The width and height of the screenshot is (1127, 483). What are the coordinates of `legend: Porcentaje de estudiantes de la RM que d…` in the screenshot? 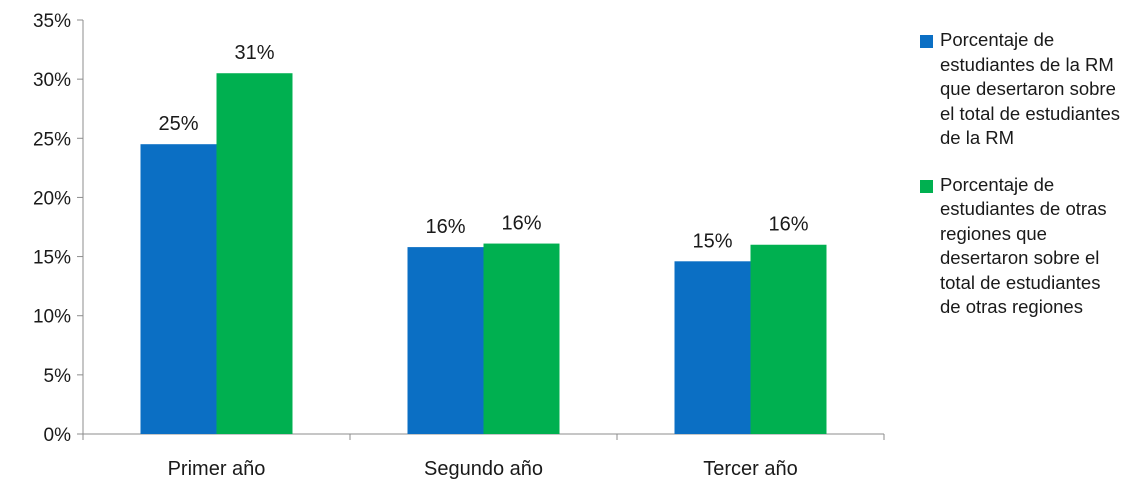 It's located at (1018, 174).